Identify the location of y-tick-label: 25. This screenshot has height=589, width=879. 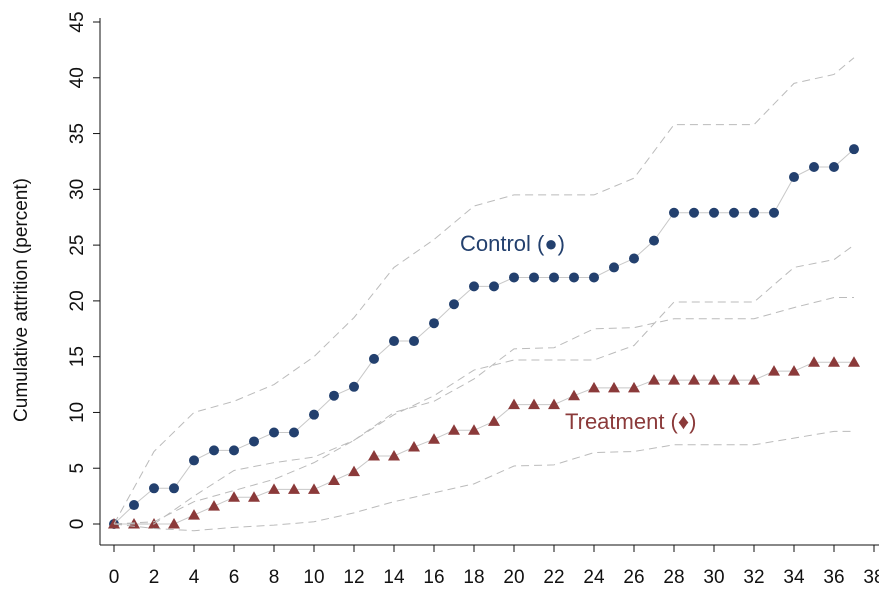
(77, 245).